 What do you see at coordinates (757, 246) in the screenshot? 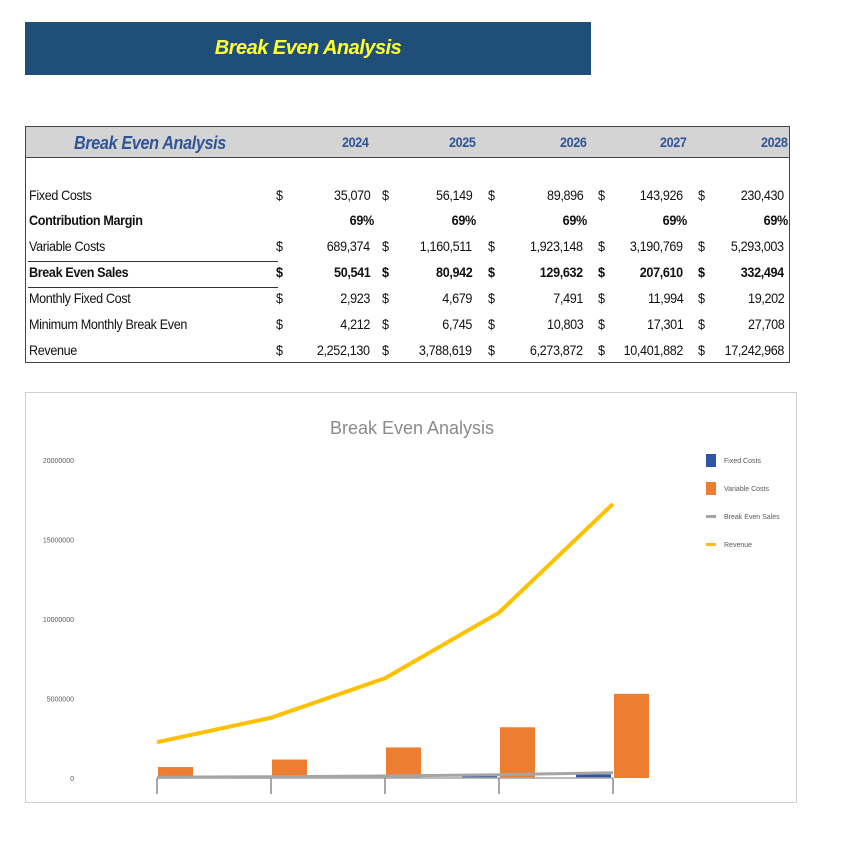
I see `table-cell: 5,293,003` at bounding box center [757, 246].